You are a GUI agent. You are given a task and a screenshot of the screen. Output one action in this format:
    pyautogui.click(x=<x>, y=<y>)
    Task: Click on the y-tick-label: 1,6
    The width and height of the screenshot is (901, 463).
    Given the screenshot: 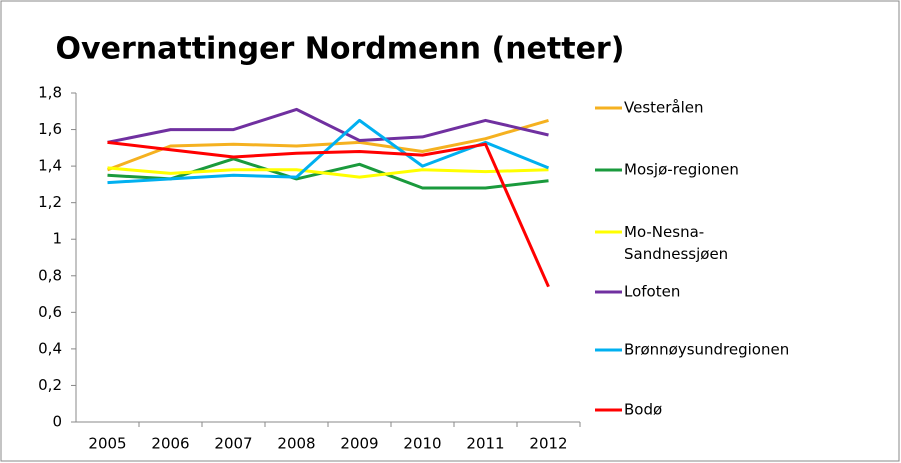 What is the action you would take?
    pyautogui.click(x=50, y=129)
    